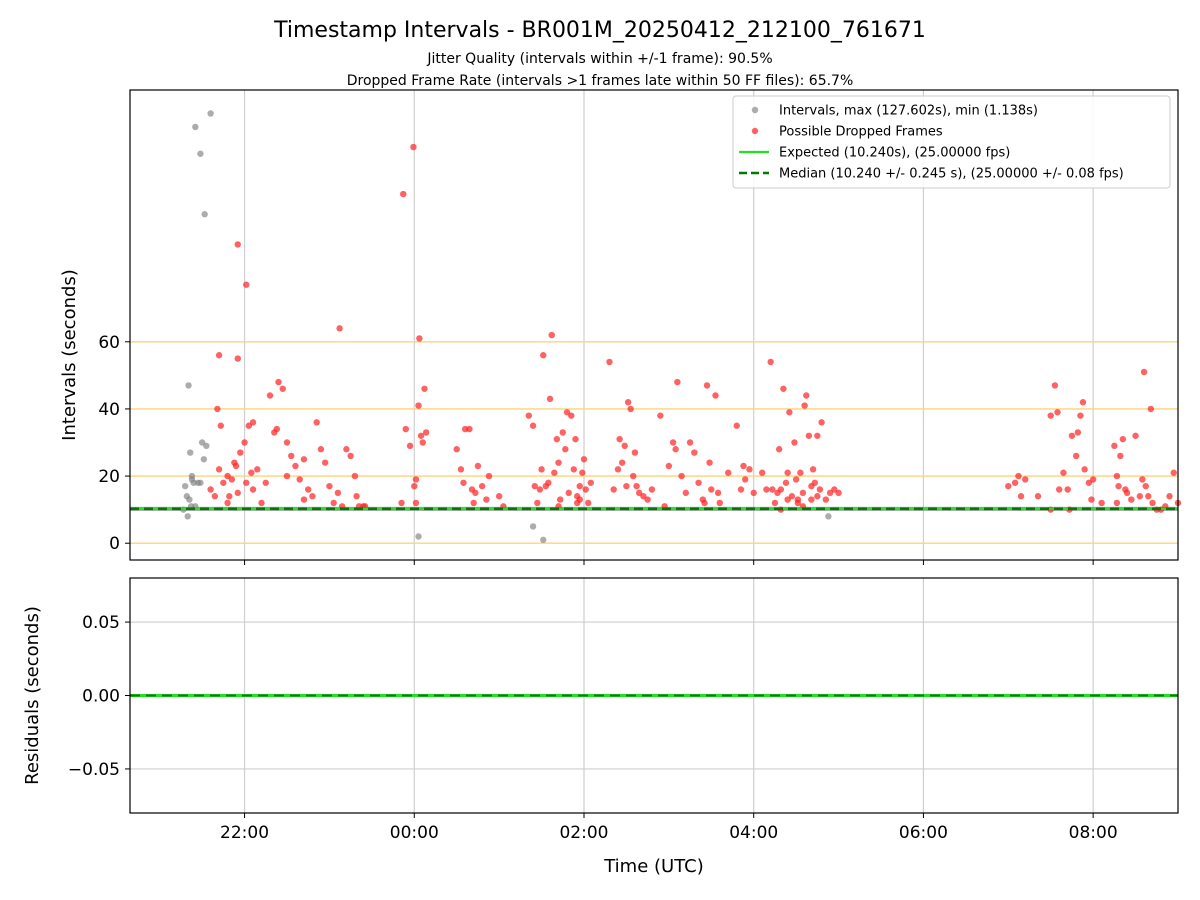  I want to click on intervals-x-ticks, so click(669, 562).